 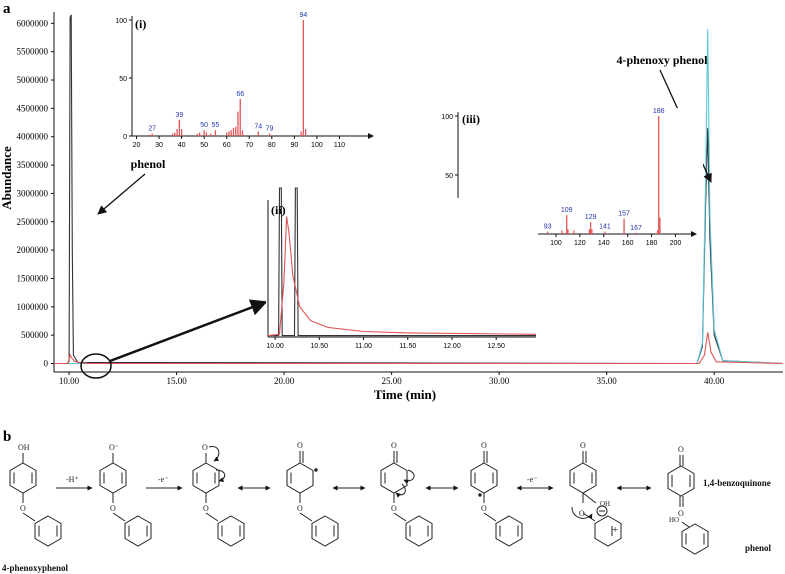 What do you see at coordinates (447, 117) in the screenshot?
I see `spectrum-iii-y-tick-label: 100` at bounding box center [447, 117].